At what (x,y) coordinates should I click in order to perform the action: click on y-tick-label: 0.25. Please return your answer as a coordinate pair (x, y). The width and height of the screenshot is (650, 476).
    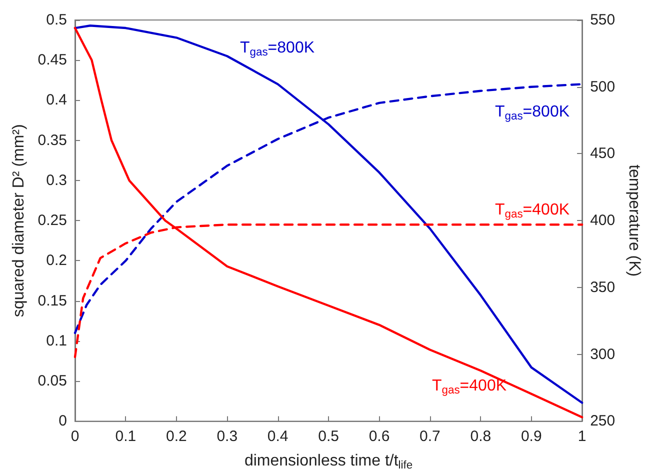
    Looking at the image, I should click on (52, 221).